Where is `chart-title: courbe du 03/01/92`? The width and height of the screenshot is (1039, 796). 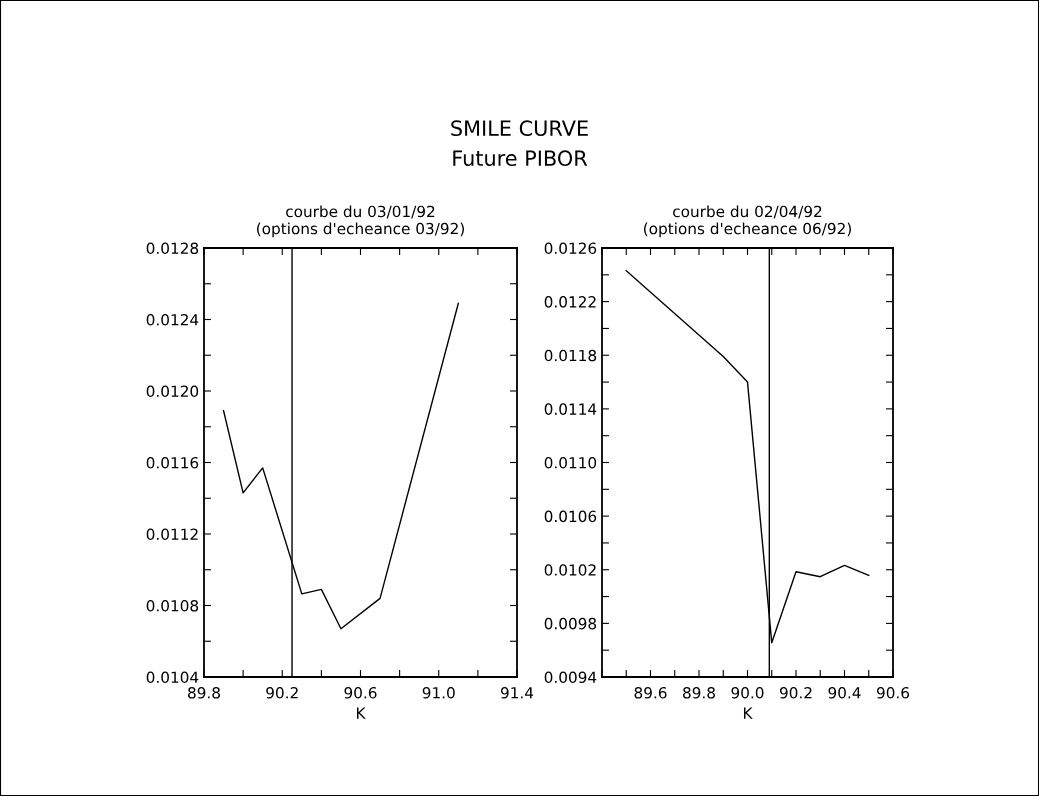
chart-title: courbe du 03/01/92 is located at coordinates (360, 212).